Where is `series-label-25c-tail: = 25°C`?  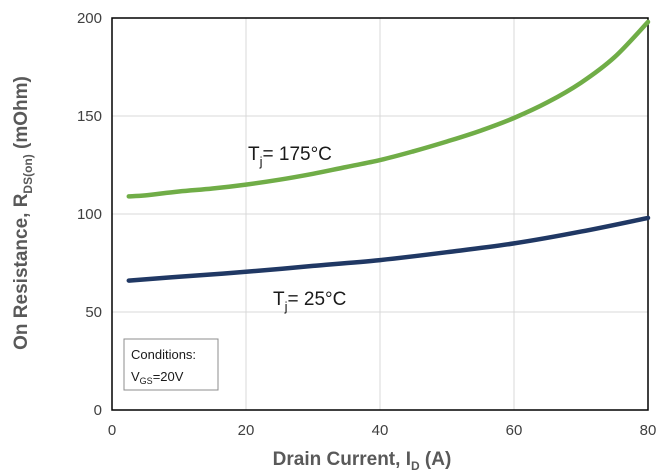 series-label-25c-tail: = 25°C is located at coordinates (317, 299).